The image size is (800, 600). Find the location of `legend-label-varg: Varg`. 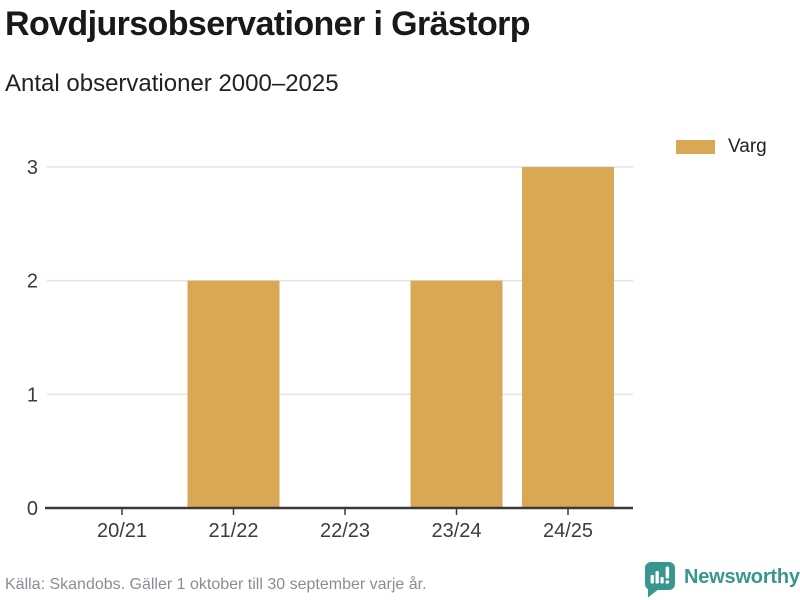

legend-label-varg: Varg is located at coordinates (747, 146).